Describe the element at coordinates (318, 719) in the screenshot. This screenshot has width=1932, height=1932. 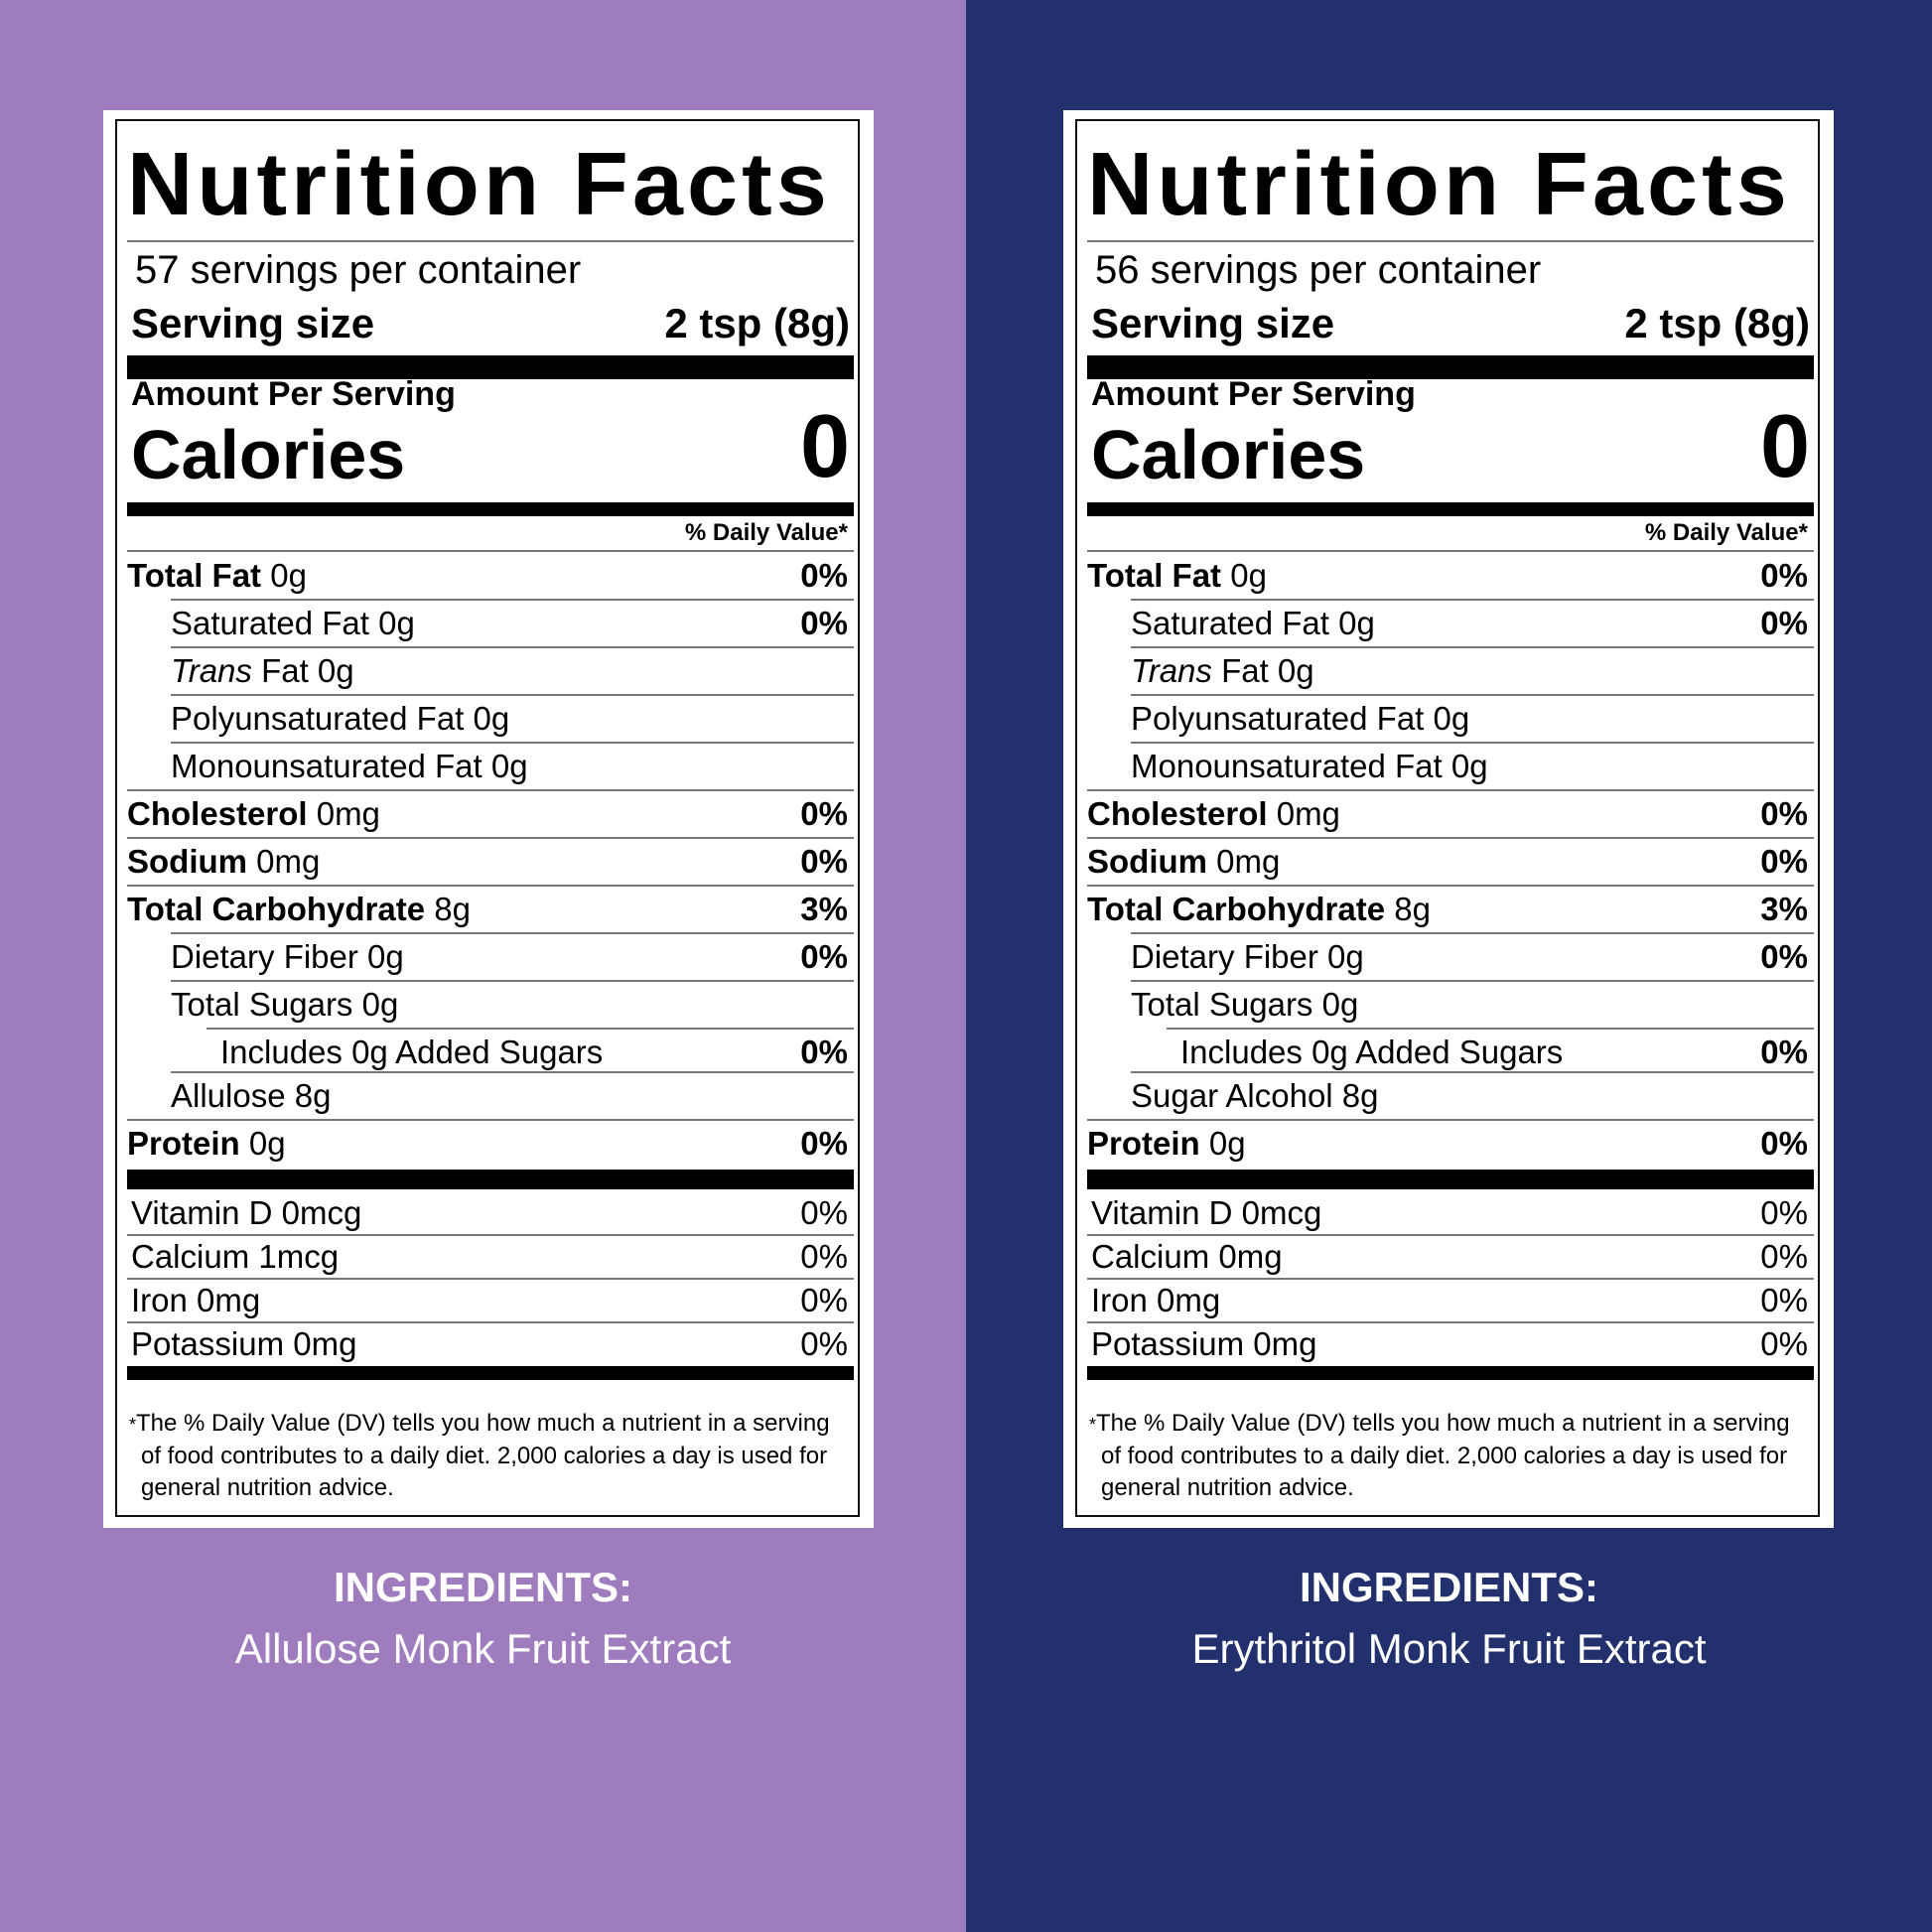
I see `nutrient-name: Polyunsaturated Fat 0g` at that location.